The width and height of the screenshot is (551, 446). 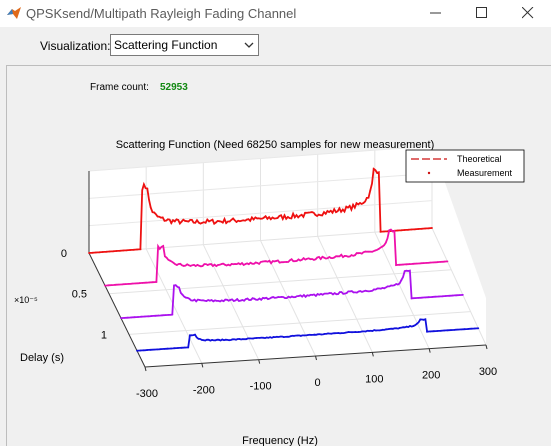 I want to click on matlab-icon, so click(x=14, y=13).